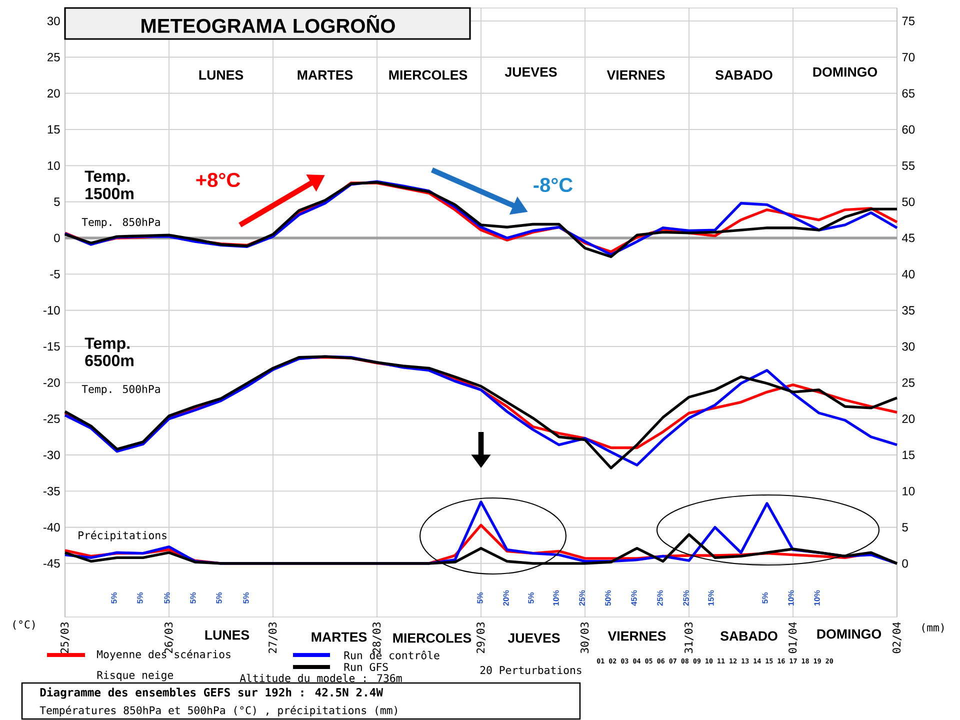 This screenshot has width=960, height=720. Describe the element at coordinates (845, 72) in the screenshot. I see `annotation: DOMINGO` at that location.